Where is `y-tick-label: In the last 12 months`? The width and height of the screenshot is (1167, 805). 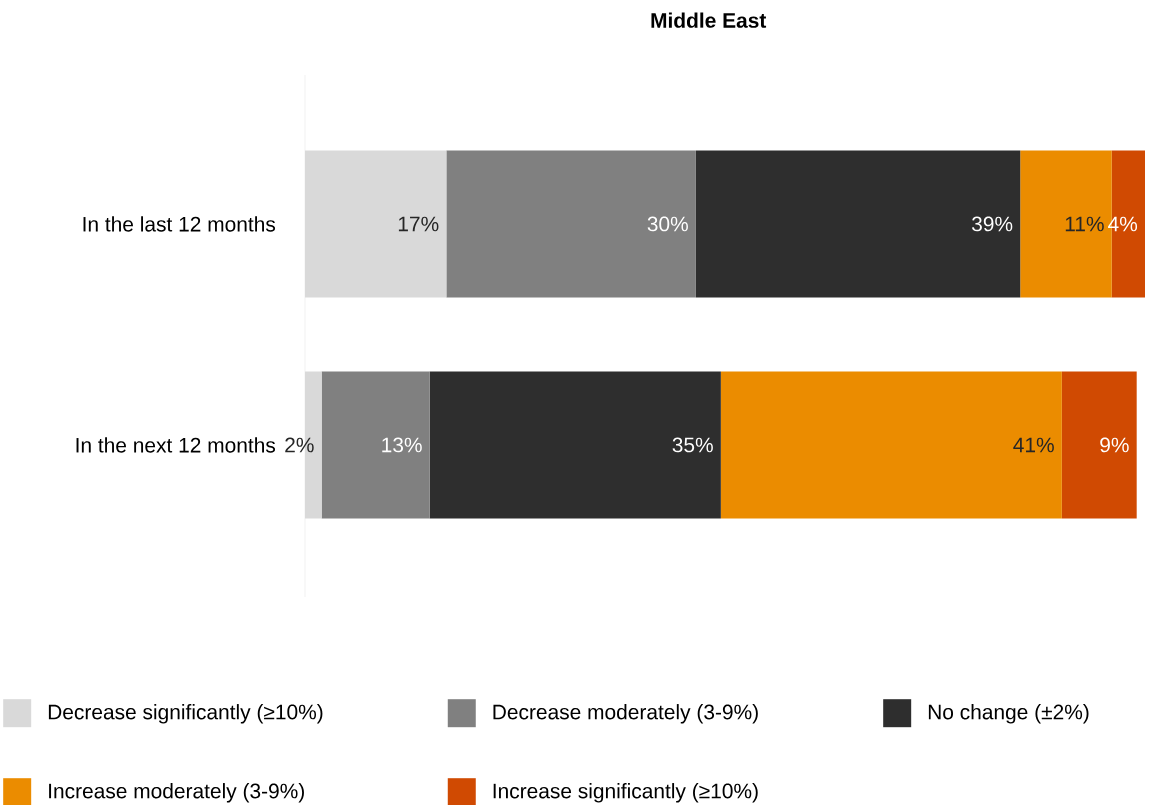
y-tick-label: In the last 12 months is located at coordinates (179, 224).